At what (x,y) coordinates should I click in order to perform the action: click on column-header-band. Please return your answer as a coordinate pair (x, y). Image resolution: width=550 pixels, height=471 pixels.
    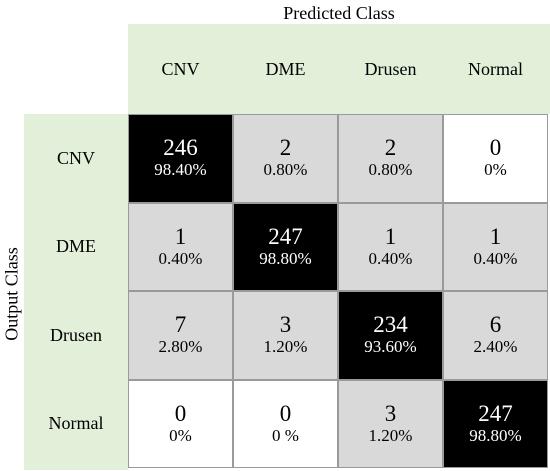
    Looking at the image, I should click on (339, 69).